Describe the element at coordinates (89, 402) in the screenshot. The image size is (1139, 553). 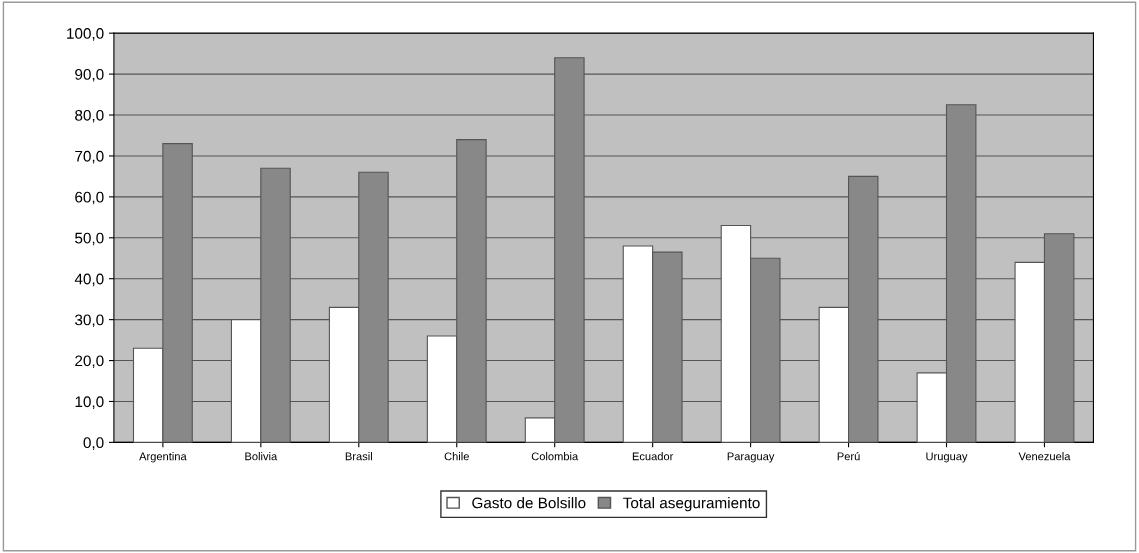
I see `y-tick-label: 10,0` at that location.